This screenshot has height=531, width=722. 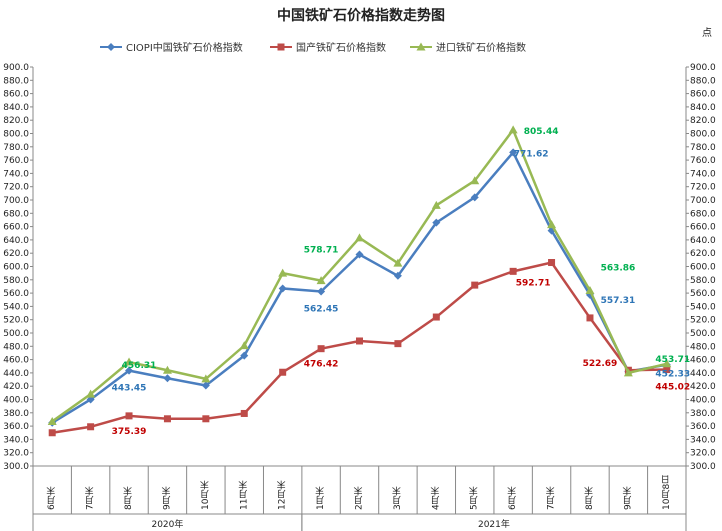 What do you see at coordinates (703, 281) in the screenshot?
I see `y-tick-label-right: 580.0` at bounding box center [703, 281].